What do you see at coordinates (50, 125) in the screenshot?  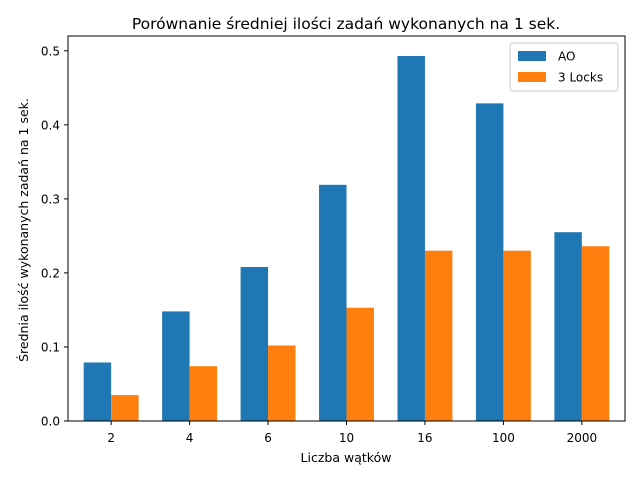 I see `y-tick-label: 0.4` at bounding box center [50, 125].